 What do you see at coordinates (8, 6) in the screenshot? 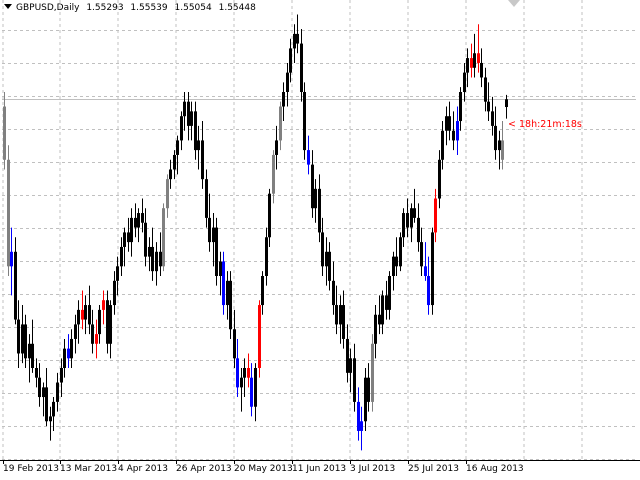
I see `chart-menu-arrow-icon` at bounding box center [8, 6].